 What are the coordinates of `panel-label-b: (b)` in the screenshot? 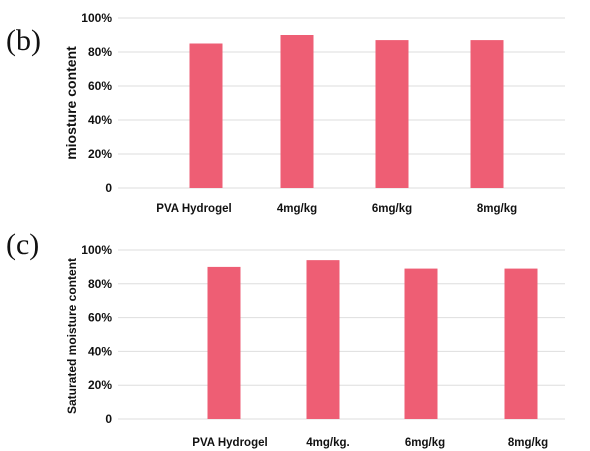 It's located at (23, 40).